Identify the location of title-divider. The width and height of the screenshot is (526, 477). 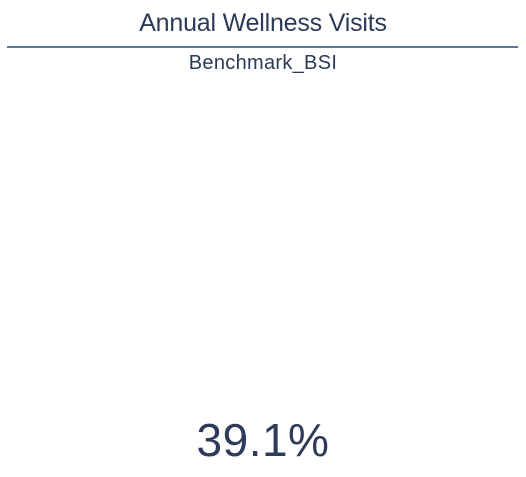
(262, 47).